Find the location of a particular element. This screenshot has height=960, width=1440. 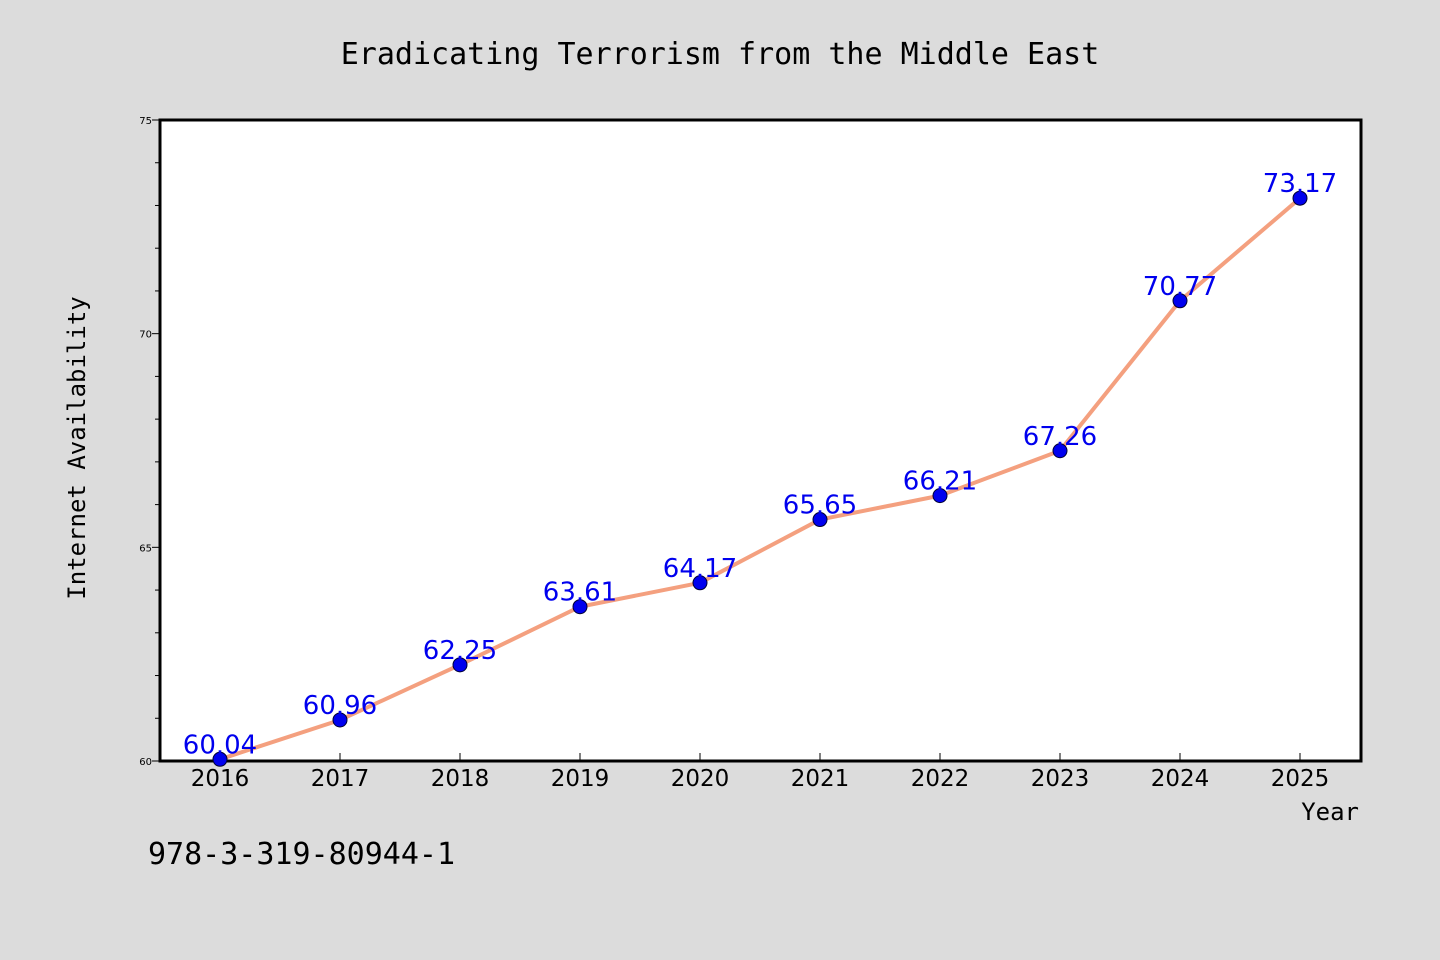

x-tick-label: 2021 is located at coordinates (820, 779).